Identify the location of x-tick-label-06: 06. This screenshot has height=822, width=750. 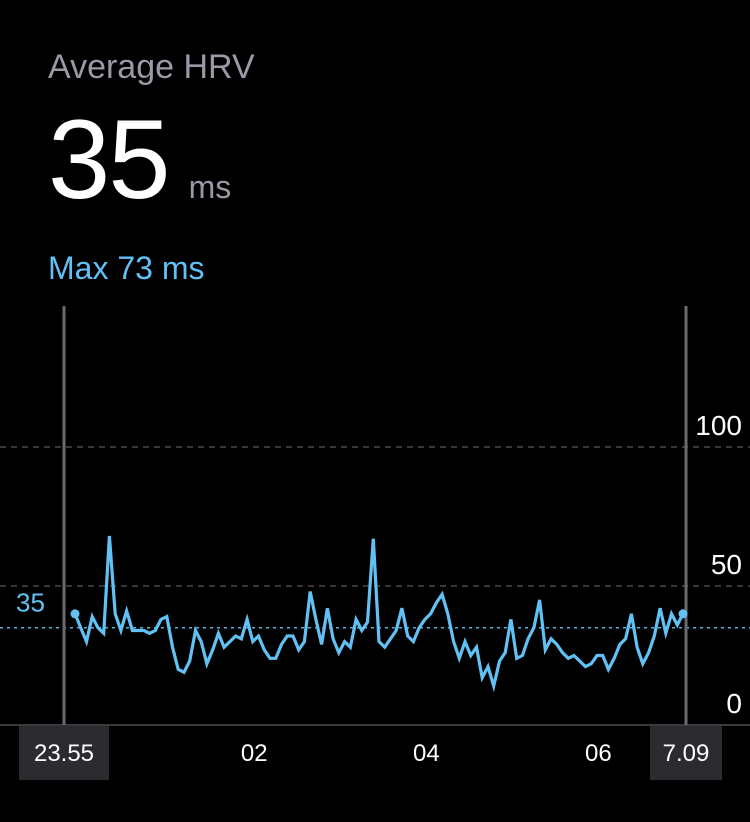
(598, 753).